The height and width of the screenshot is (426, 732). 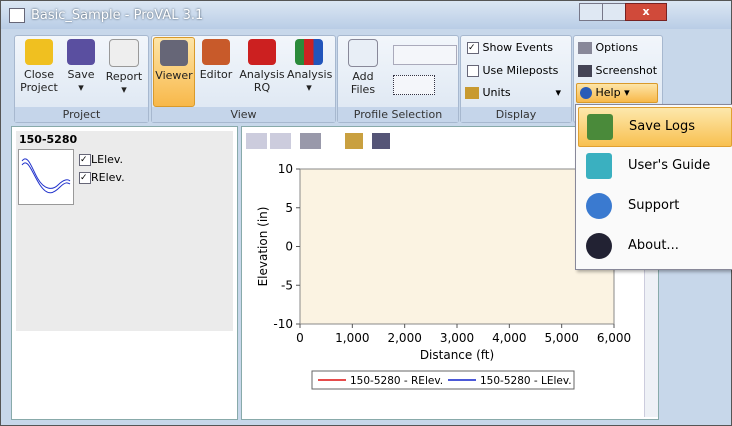 What do you see at coordinates (124, 67) in the screenshot?
I see `report-button: Report ▾` at bounding box center [124, 67].